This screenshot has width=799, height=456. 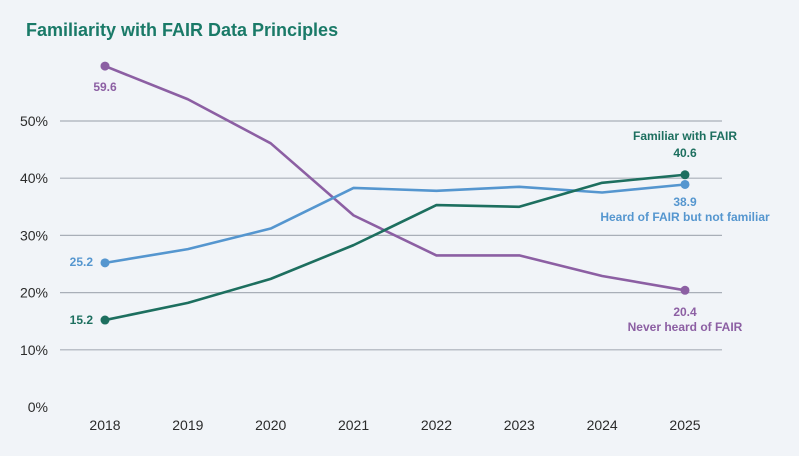 What do you see at coordinates (187, 425) in the screenshot?
I see `x-tick-label: 2019` at bounding box center [187, 425].